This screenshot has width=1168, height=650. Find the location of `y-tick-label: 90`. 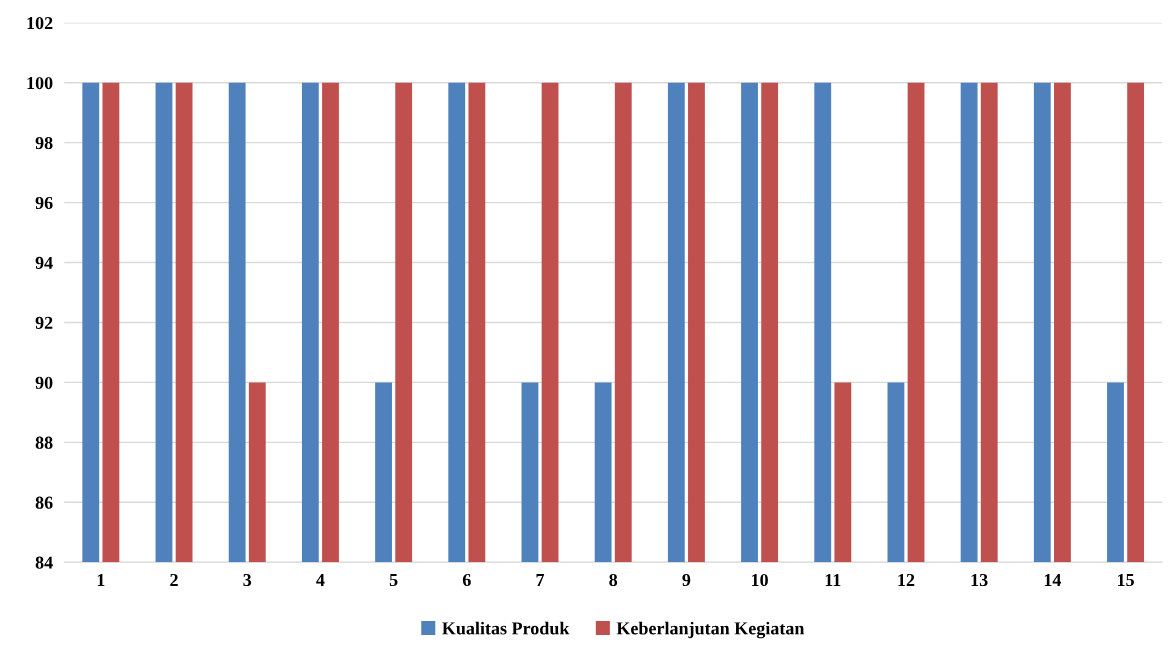

y-tick-label: 90 is located at coordinates (44, 382).